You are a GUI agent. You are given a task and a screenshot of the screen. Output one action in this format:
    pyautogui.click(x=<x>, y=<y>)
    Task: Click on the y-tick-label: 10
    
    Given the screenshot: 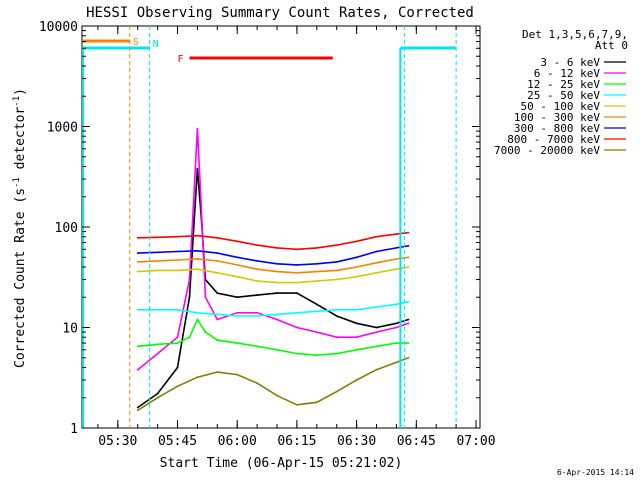 What is the action you would take?
    pyautogui.click(x=70, y=329)
    